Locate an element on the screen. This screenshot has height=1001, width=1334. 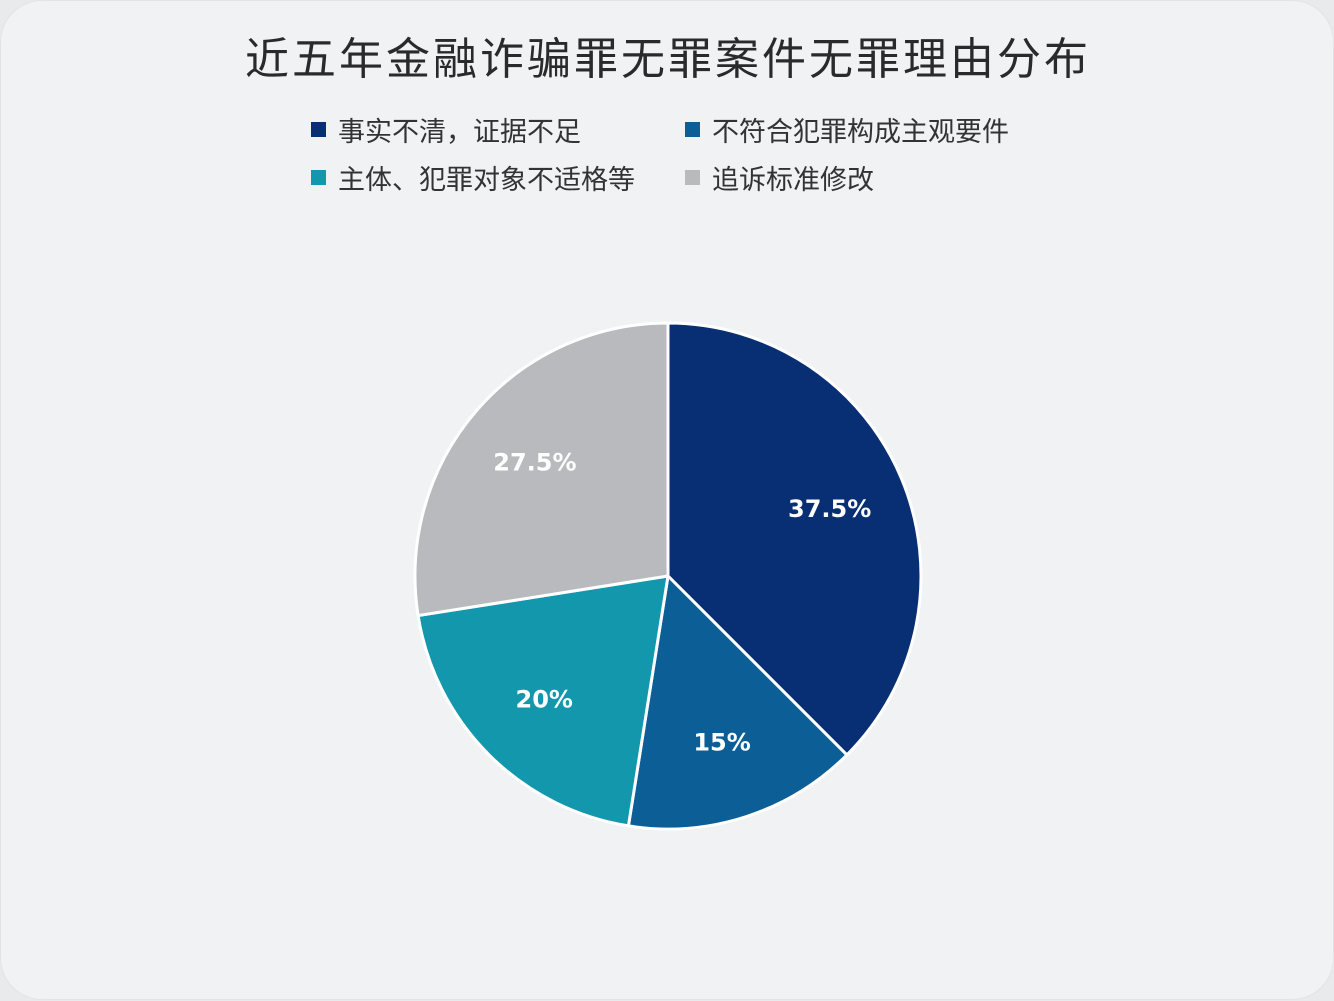
legend-label: 不符合犯罪构成主观要件 is located at coordinates (860, 132).